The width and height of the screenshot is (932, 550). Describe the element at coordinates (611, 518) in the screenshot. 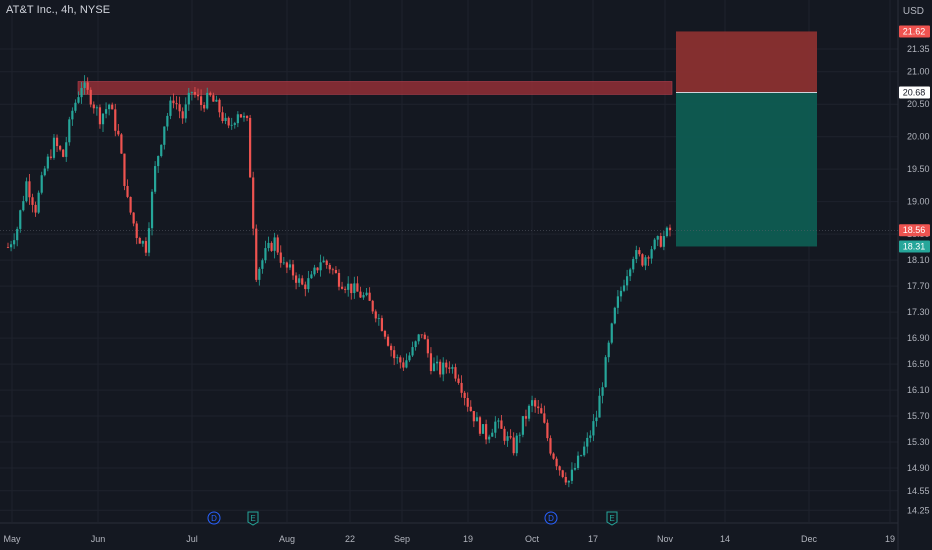

I see `earnings-marker-label: E` at that location.